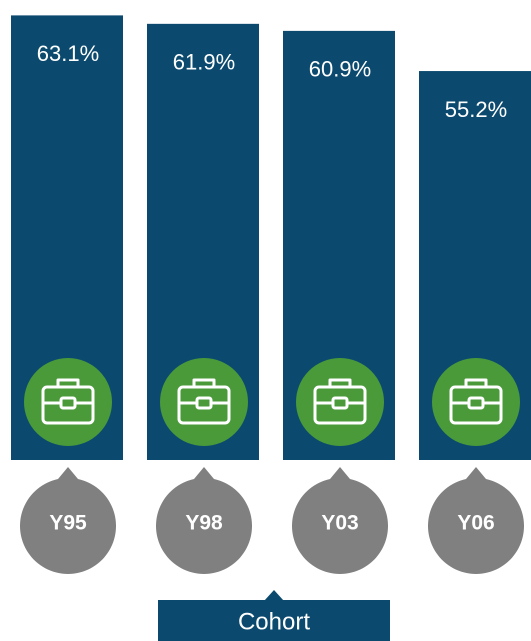  I want to click on value-label: 55.2%, so click(476, 109).